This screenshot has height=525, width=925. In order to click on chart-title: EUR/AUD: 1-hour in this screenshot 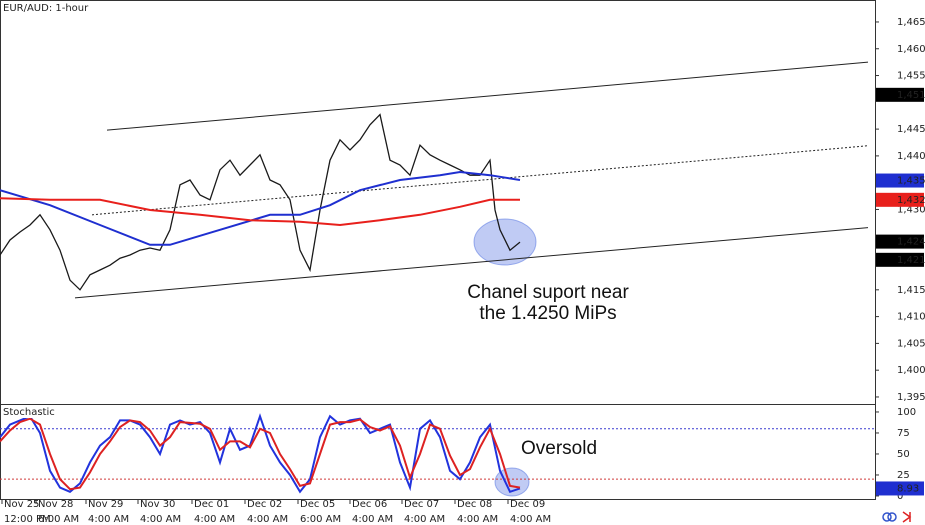, I will do `click(46, 8)`.